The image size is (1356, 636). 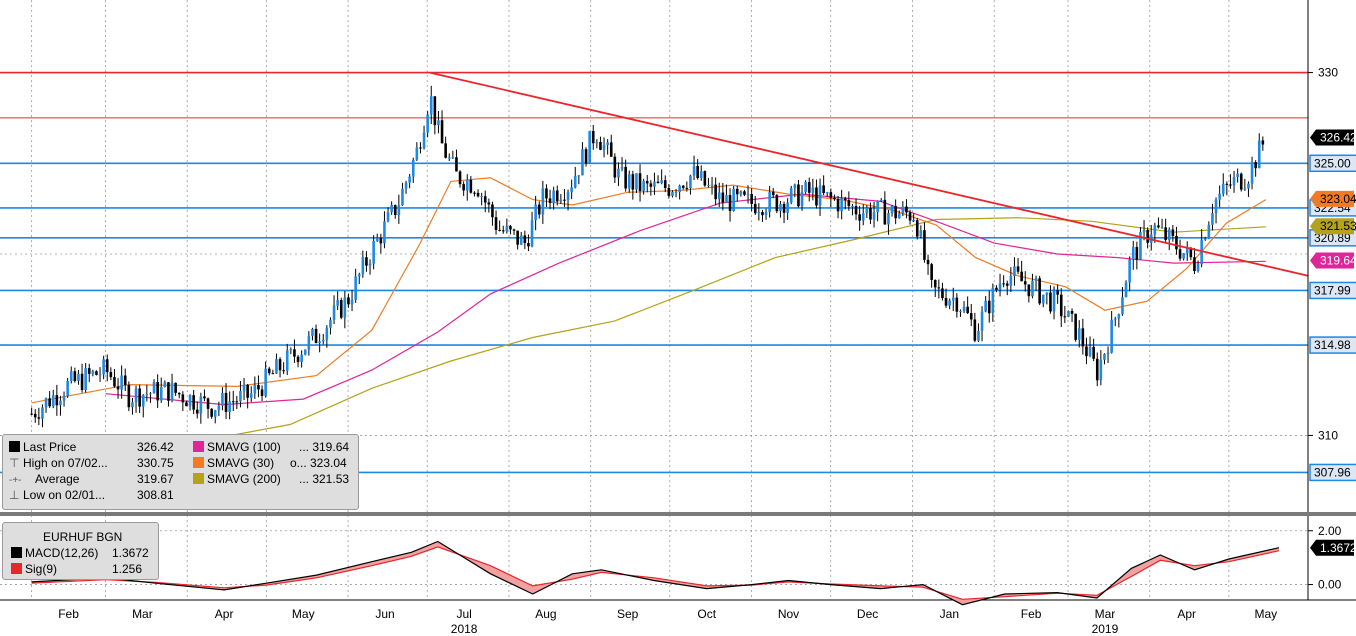 I want to click on legend-value: 319.67, so click(x=155, y=479).